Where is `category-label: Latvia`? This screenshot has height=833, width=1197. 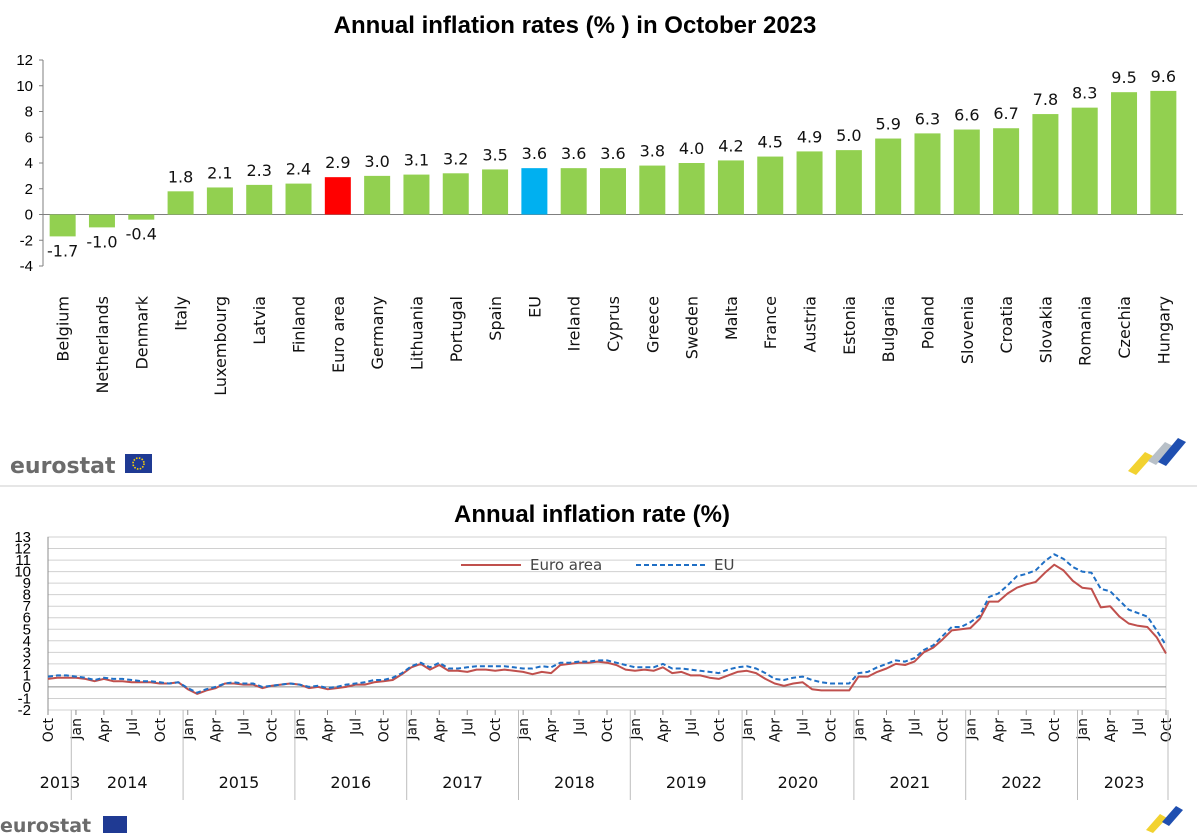 category-label: Latvia is located at coordinates (259, 320).